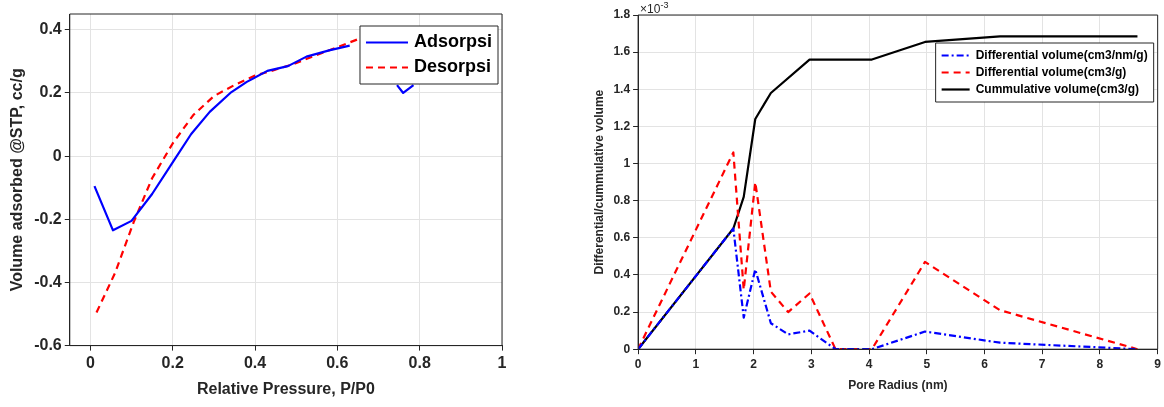  What do you see at coordinates (869, 363) in the screenshot?
I see `x-tick-label: 4` at bounding box center [869, 363].